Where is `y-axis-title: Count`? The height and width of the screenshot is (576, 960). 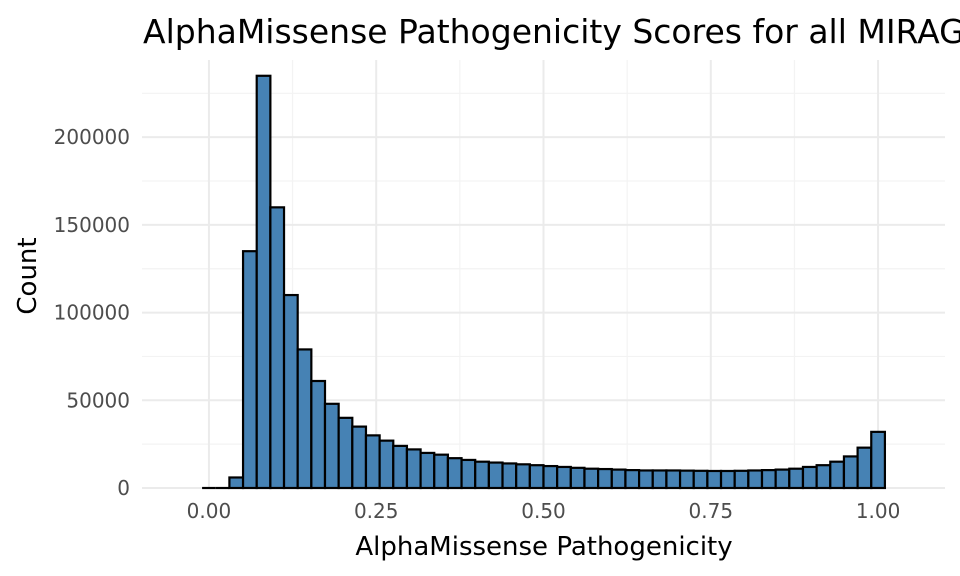
y-axis-title: Count is located at coordinates (28, 275).